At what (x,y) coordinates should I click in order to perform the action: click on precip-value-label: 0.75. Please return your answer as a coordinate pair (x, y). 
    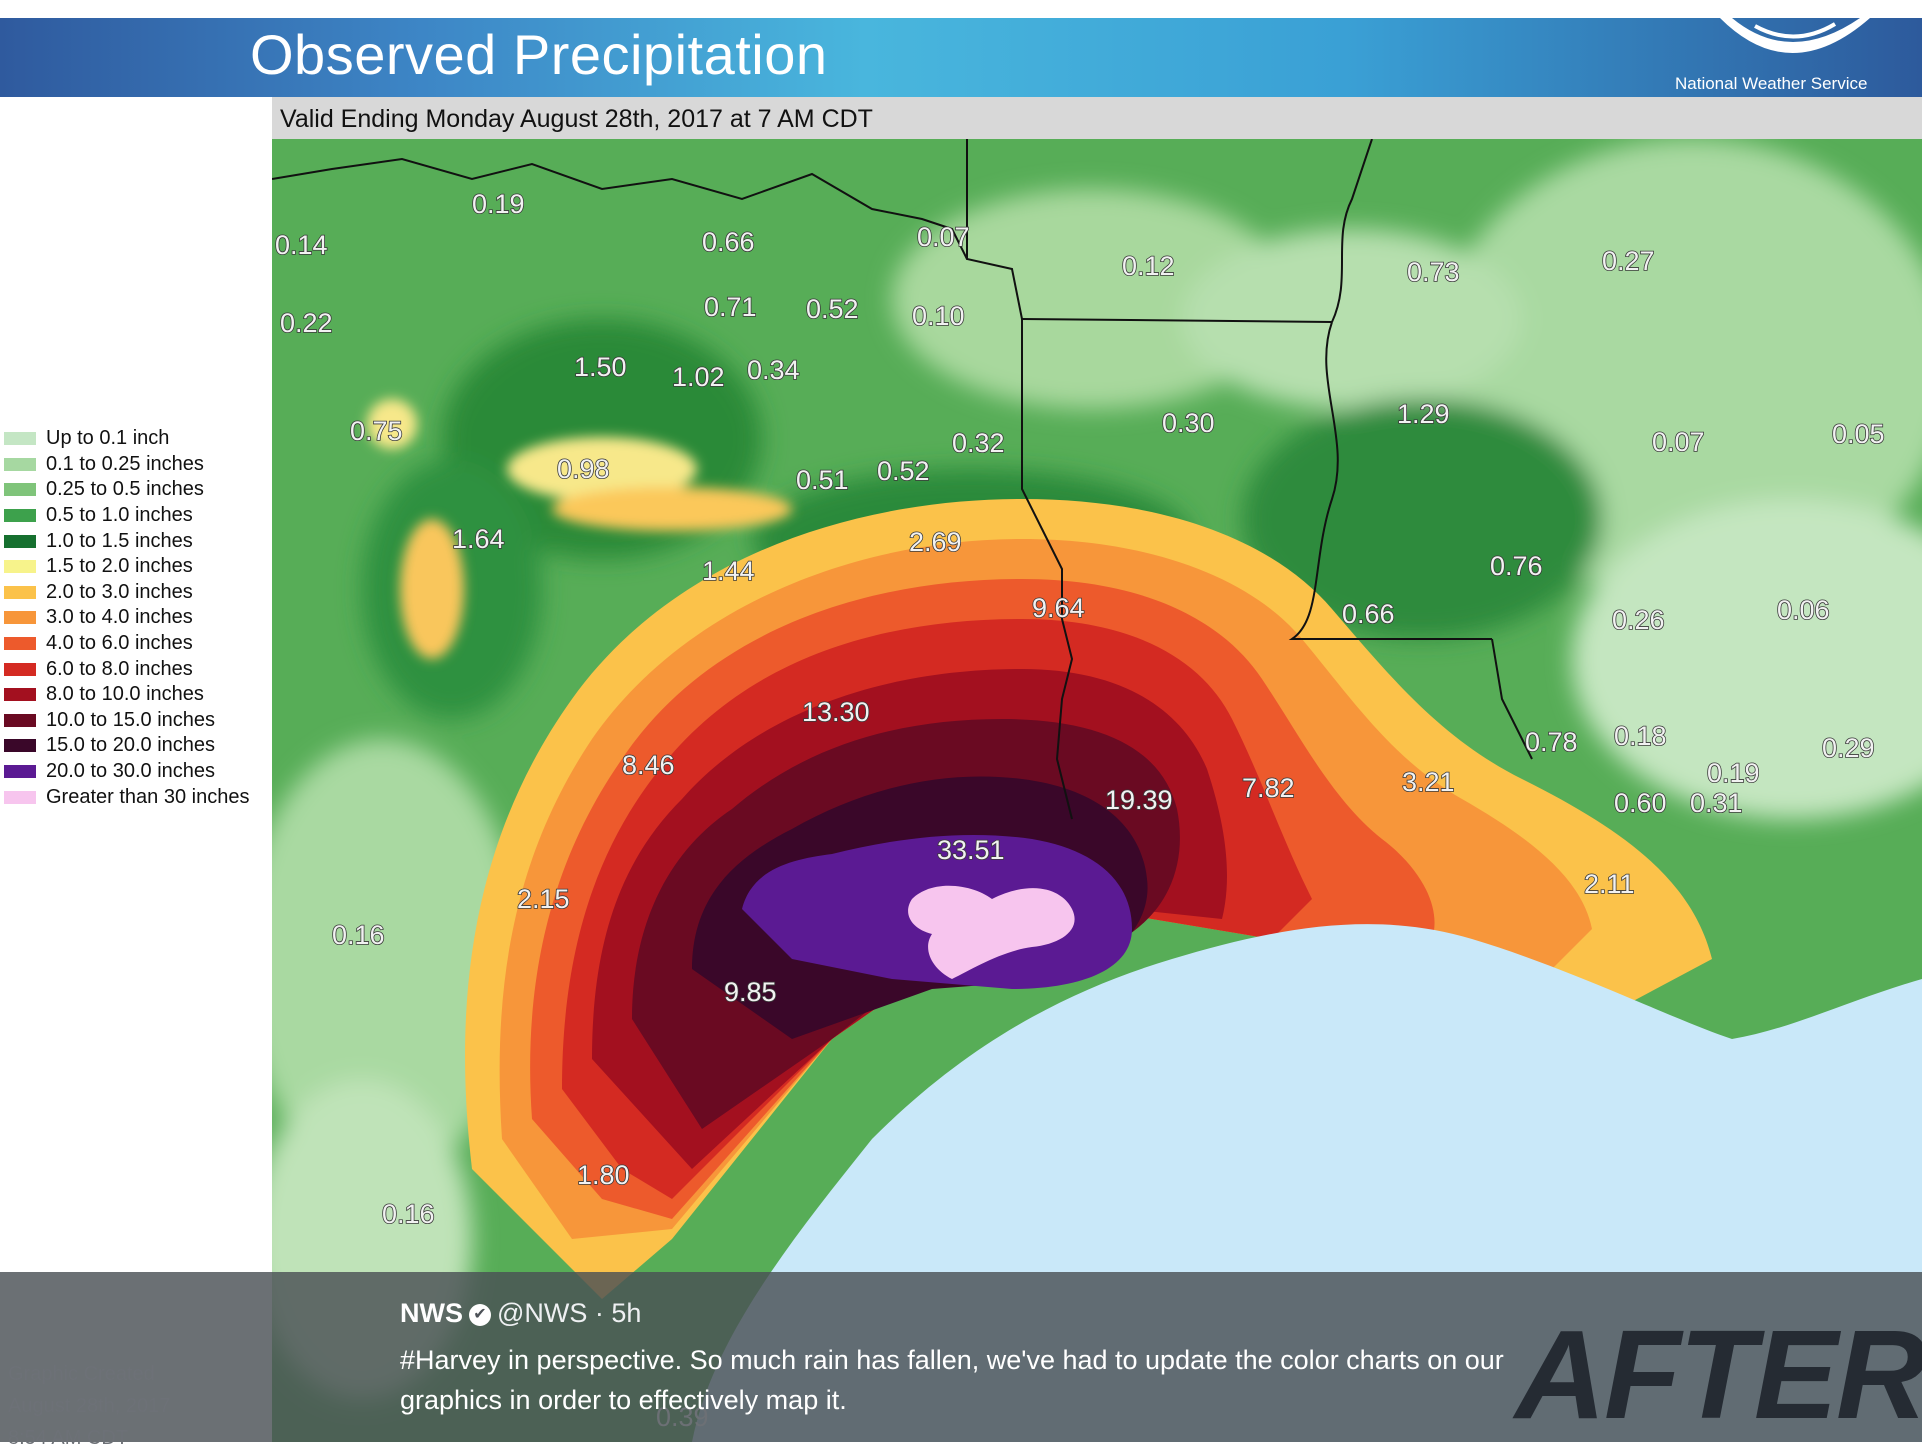
    Looking at the image, I should click on (376, 431).